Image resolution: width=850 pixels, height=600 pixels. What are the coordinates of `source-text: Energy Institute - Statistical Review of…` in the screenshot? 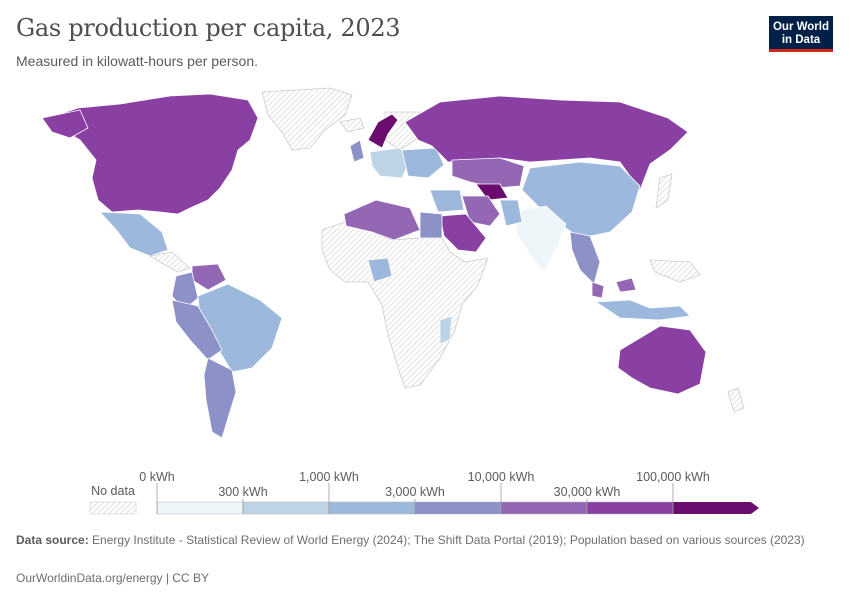 It's located at (448, 540).